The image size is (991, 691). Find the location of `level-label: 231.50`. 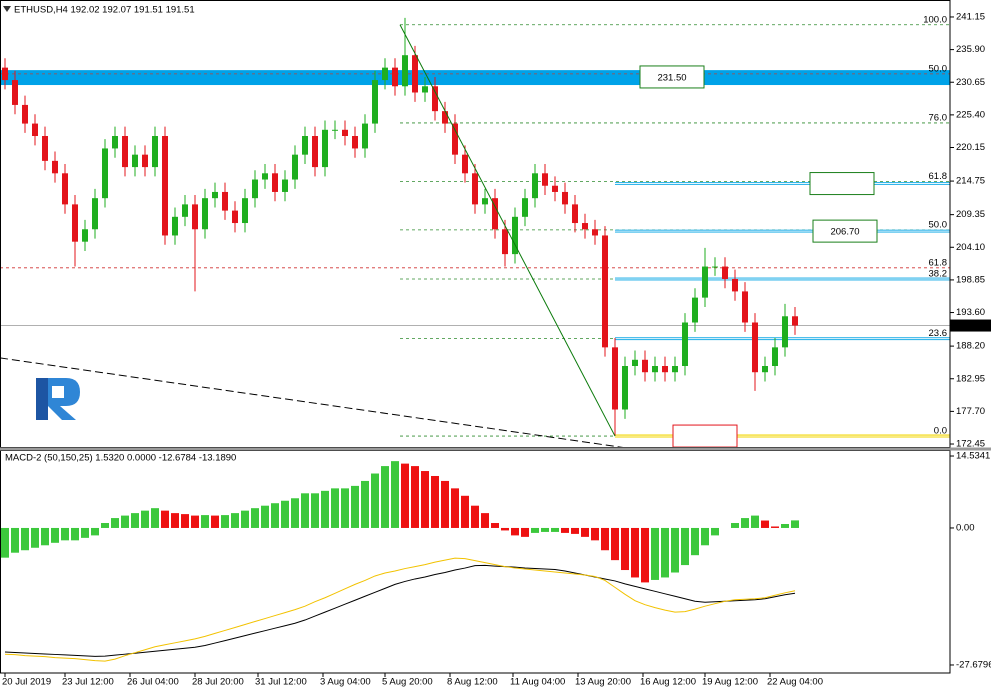

level-label: 231.50 is located at coordinates (671, 77).